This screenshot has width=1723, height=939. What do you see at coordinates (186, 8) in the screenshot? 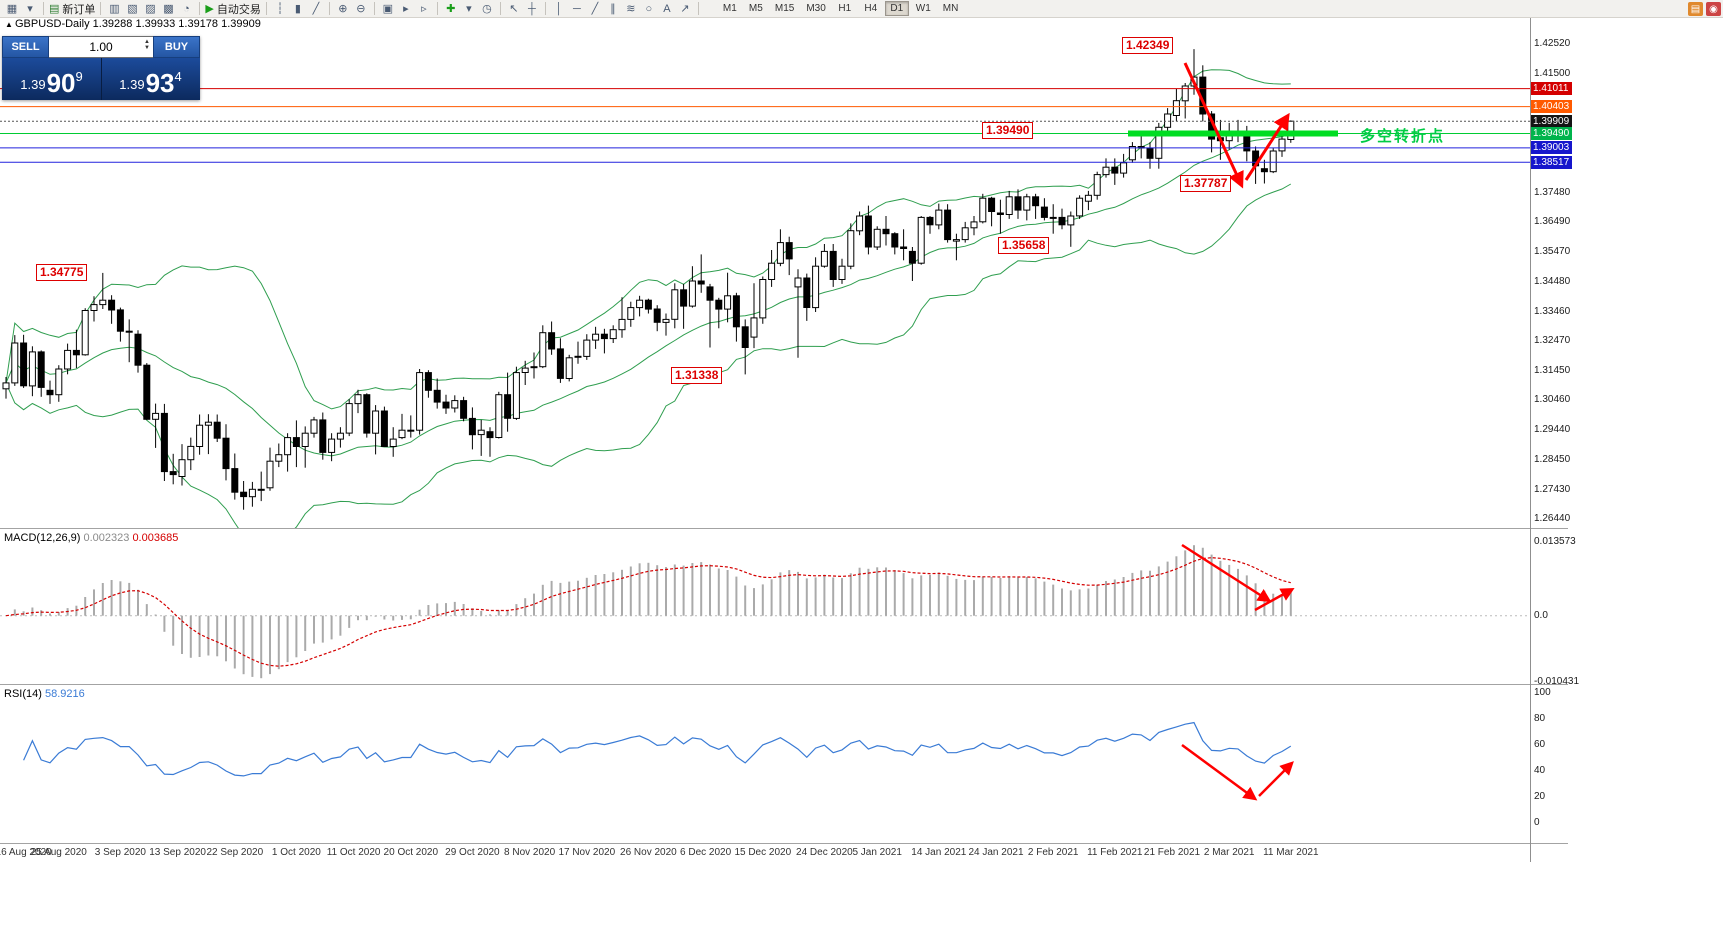
I see `strategy-tester-icon: ◔` at bounding box center [186, 8].